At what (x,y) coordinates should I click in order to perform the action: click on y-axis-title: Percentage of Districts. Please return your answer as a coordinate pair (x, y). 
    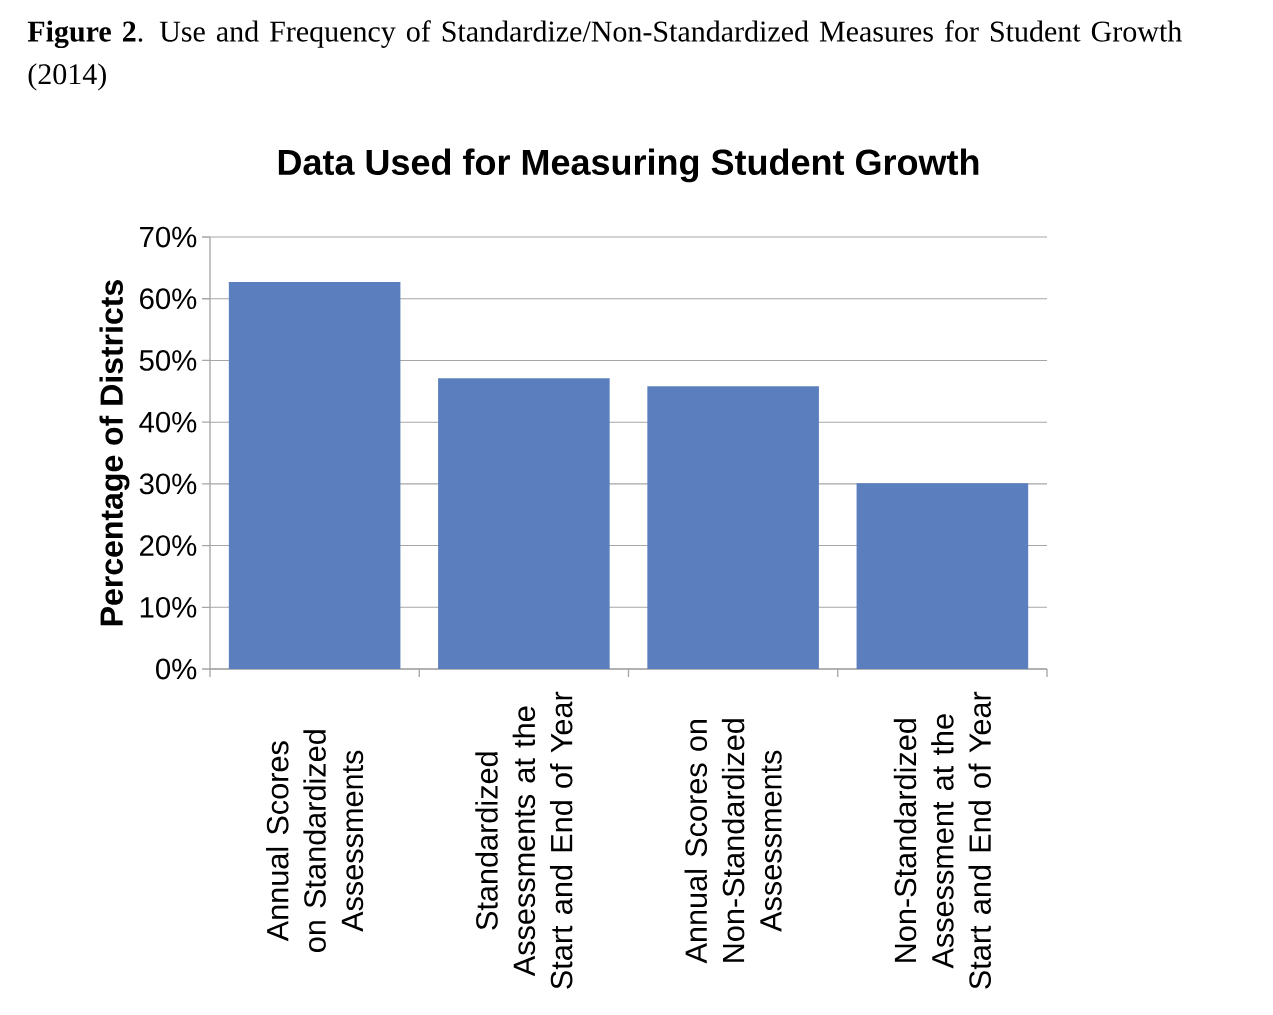
    Looking at the image, I should click on (114, 453).